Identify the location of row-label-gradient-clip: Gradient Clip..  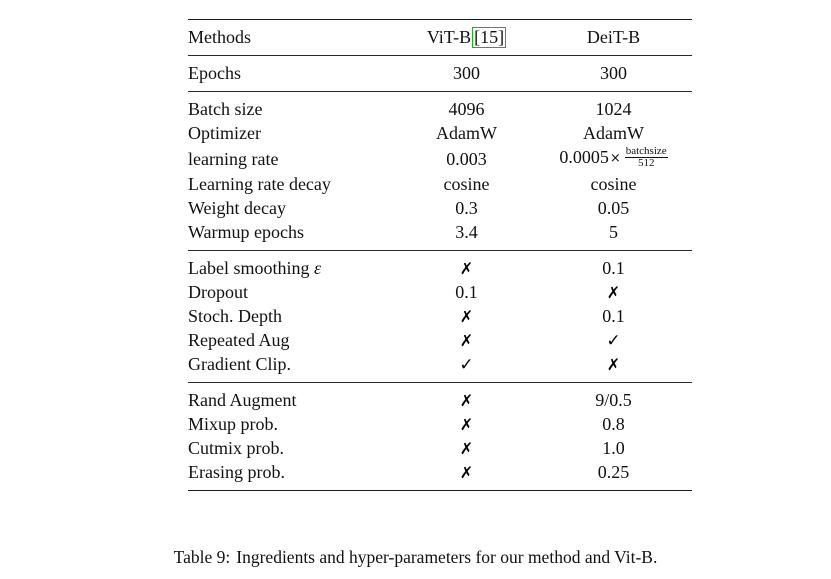
(239, 364).